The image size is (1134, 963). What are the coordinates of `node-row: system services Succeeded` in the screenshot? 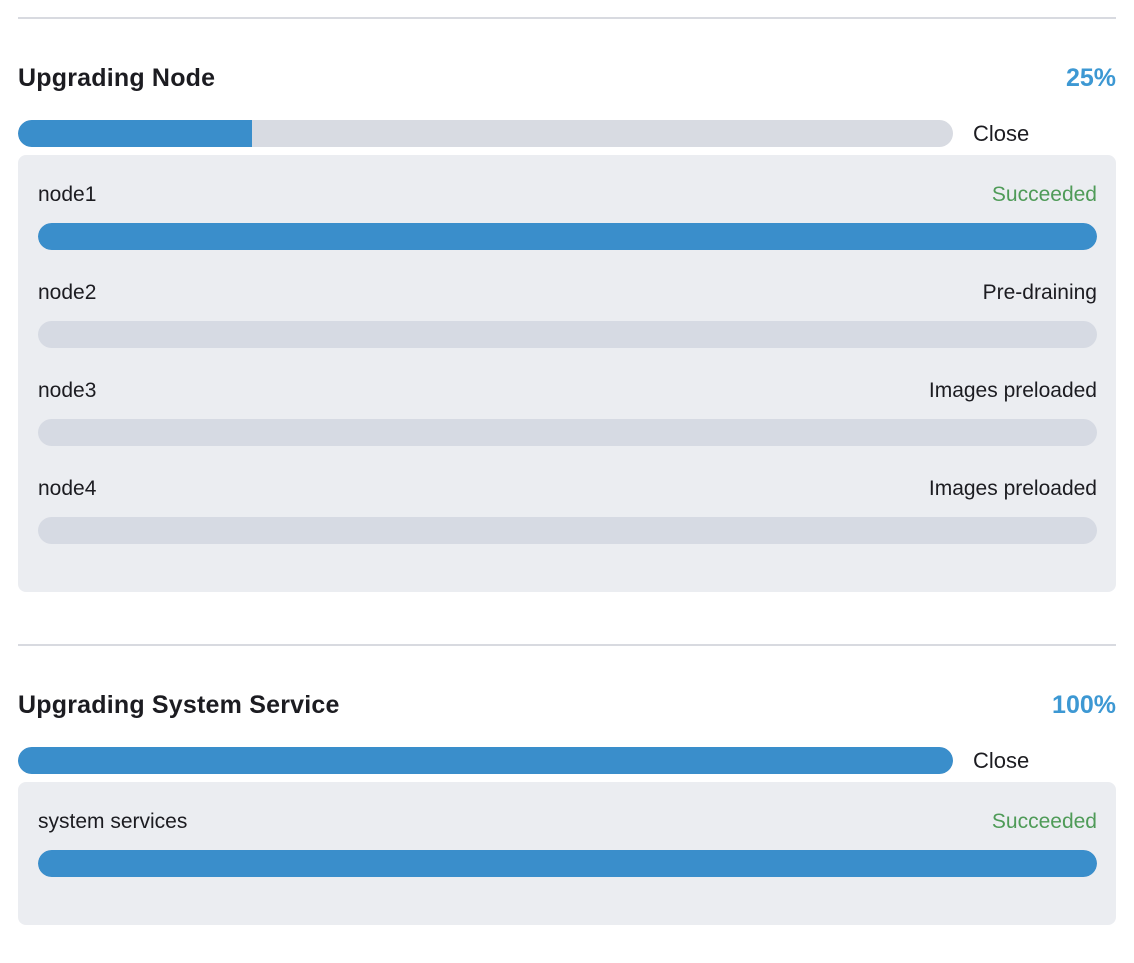 It's located at (567, 842).